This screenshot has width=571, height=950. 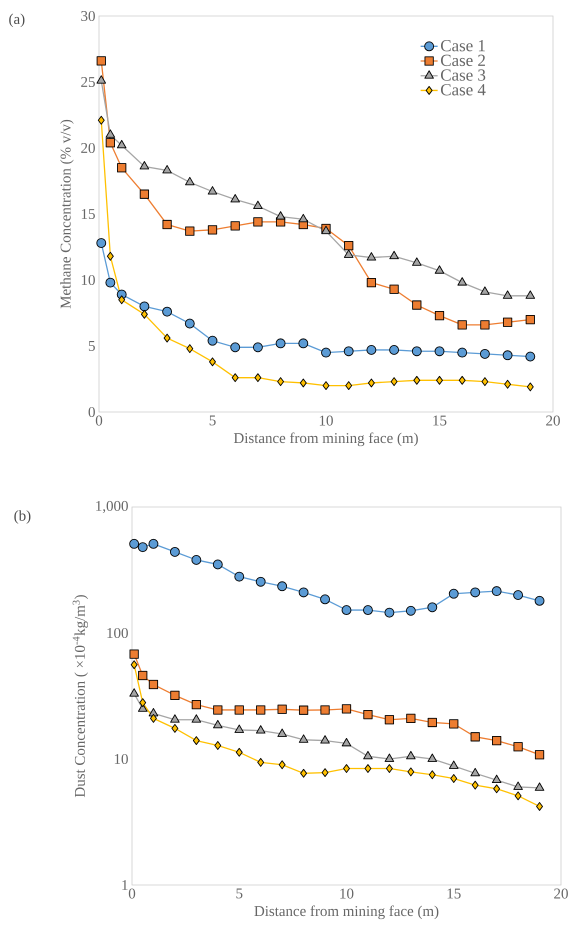 What do you see at coordinates (239, 893) in the screenshot?
I see `x-tick-label: 5` at bounding box center [239, 893].